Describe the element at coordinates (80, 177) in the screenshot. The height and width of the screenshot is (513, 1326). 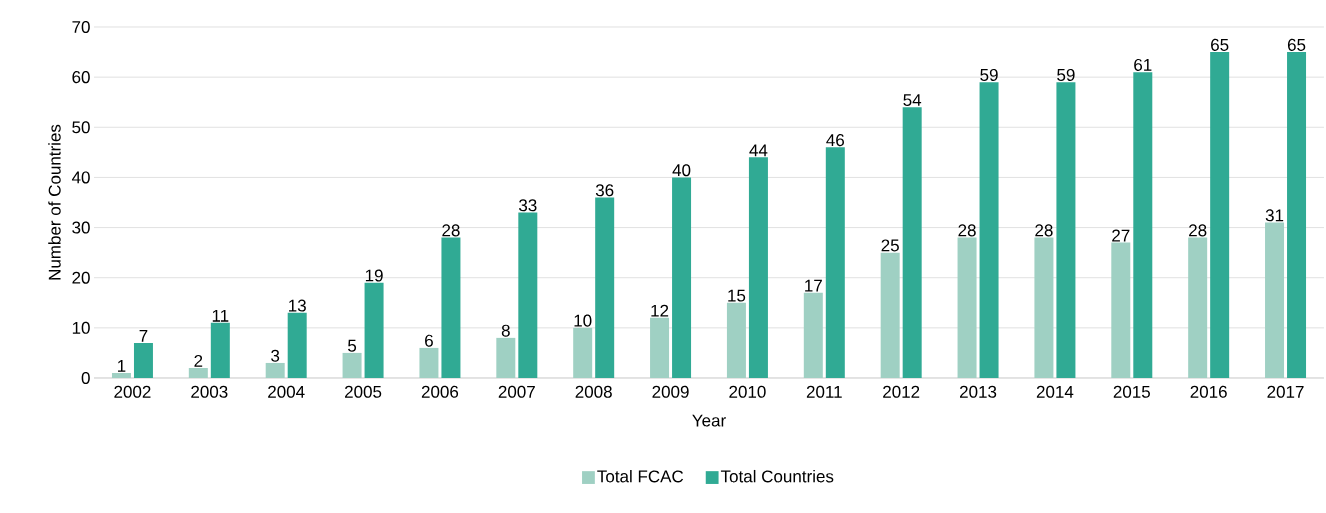
I see `y-tick-label: 40` at that location.